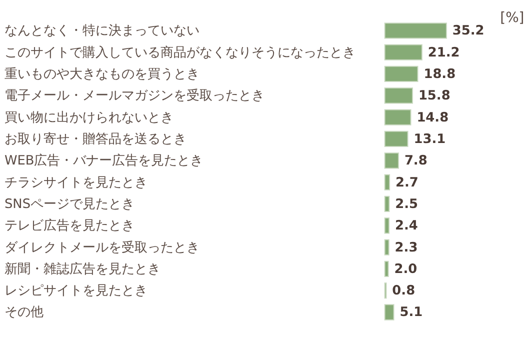 The height and width of the screenshot is (337, 529). Describe the element at coordinates (430, 139) in the screenshot. I see `data-label: 13.1` at that location.